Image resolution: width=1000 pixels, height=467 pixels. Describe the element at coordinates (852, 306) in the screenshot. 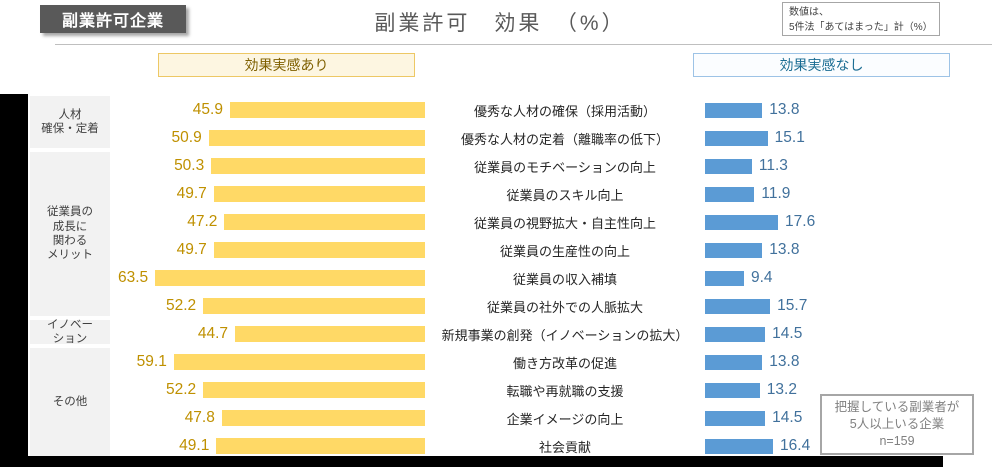

I see `no-cell: 15.7` at that location.